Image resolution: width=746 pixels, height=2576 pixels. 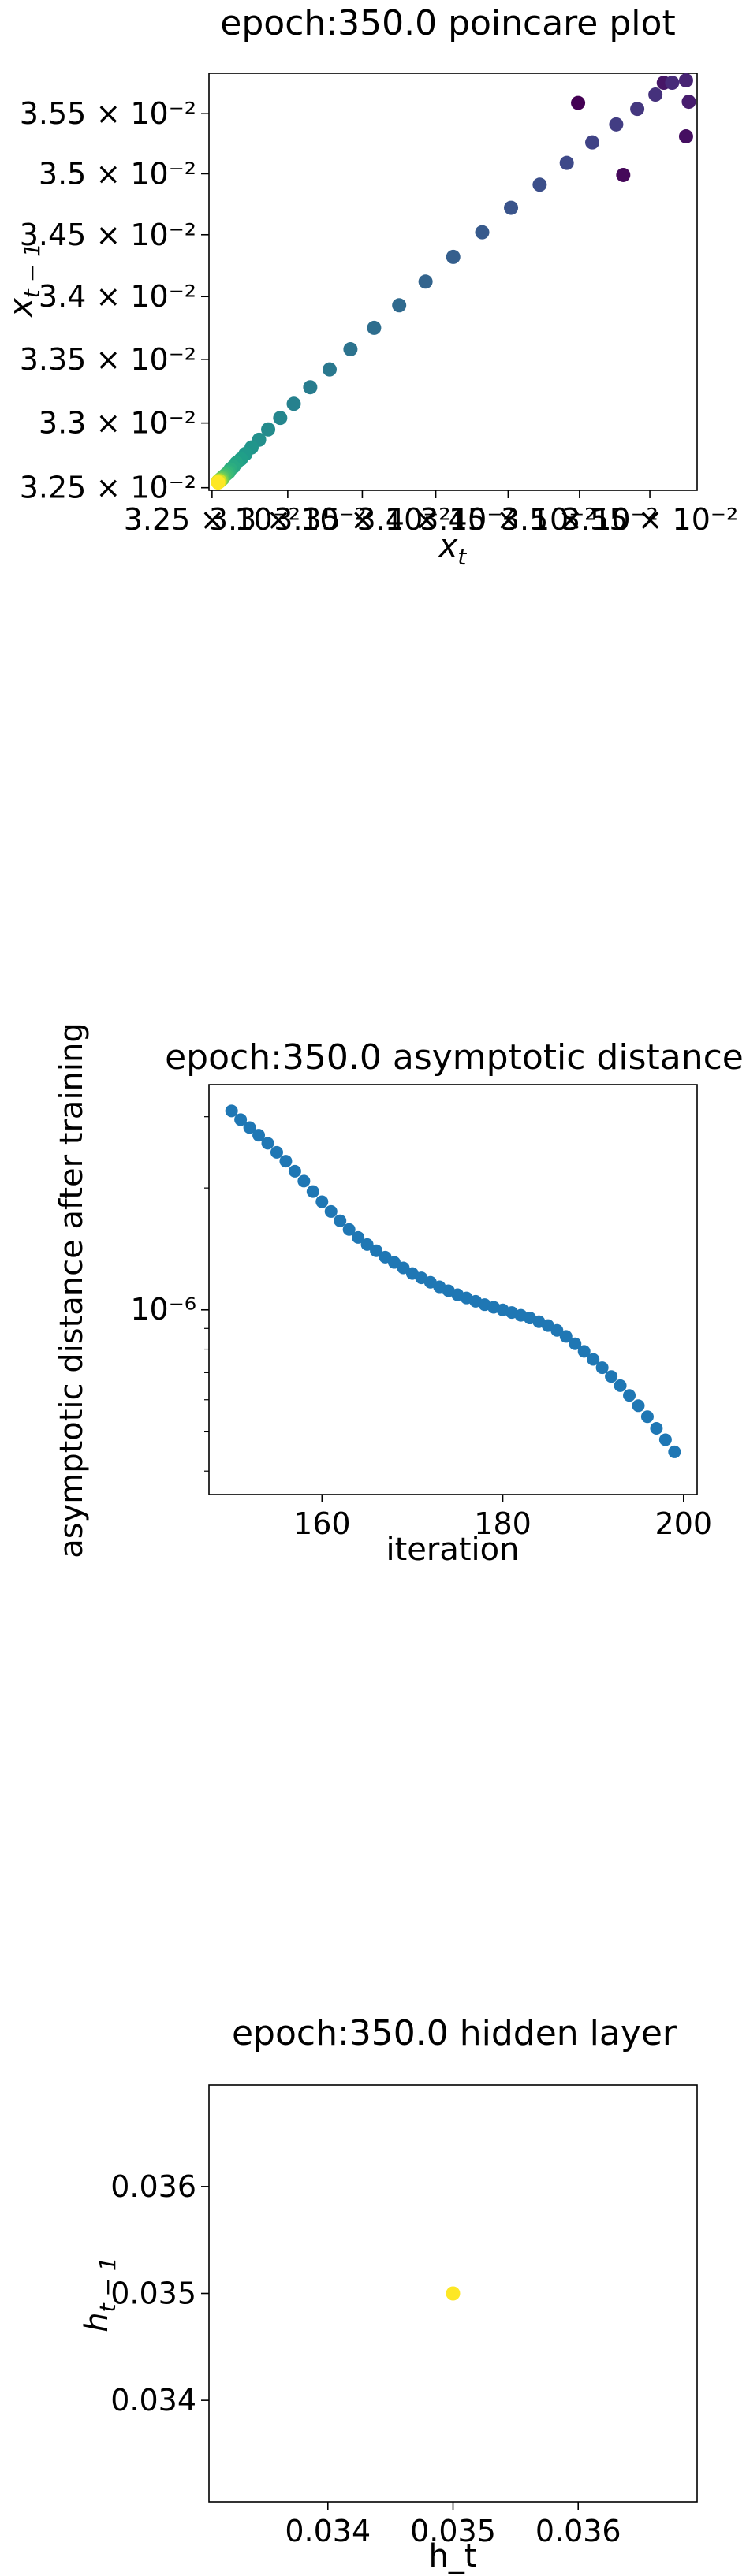 What do you see at coordinates (153, 2186) in the screenshot?
I see `hidden-layer-y-tick-label-2: 0.036` at bounding box center [153, 2186].